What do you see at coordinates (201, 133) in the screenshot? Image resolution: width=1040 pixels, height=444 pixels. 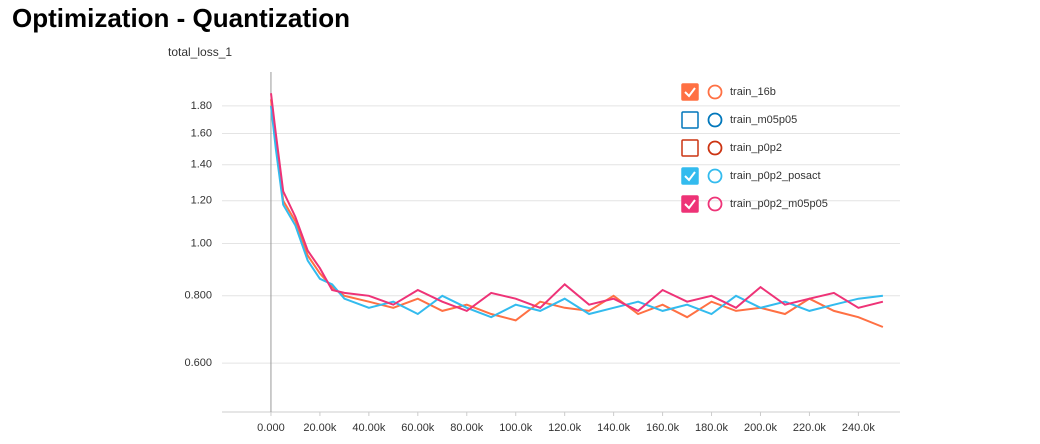 I see `y-tick-label: 1.60` at bounding box center [201, 133].